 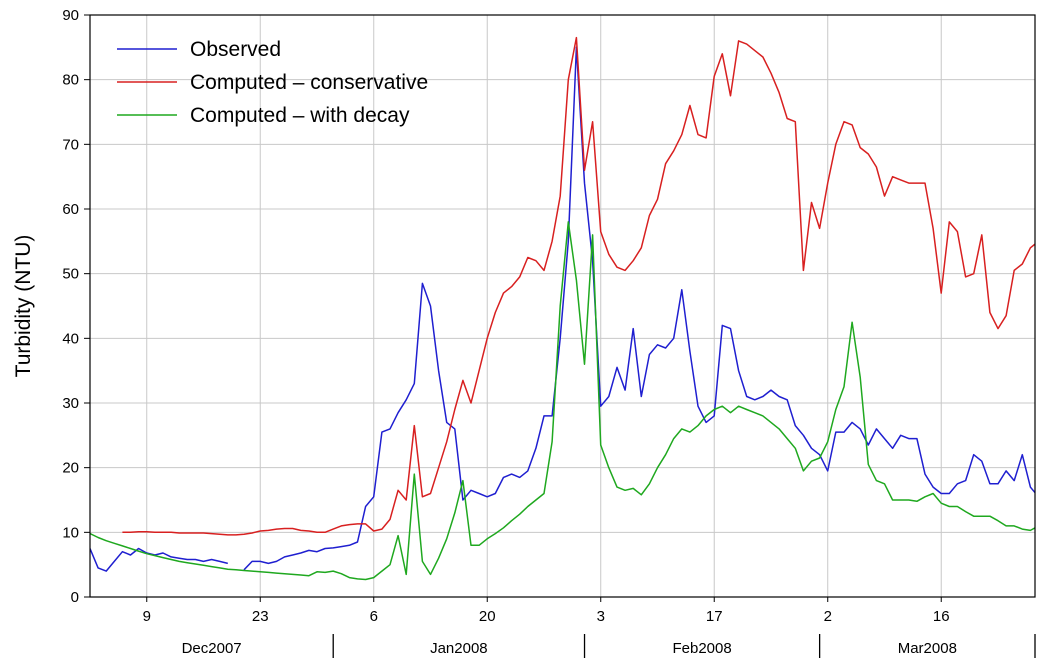 I want to click on month-label: Feb2008, so click(x=701, y=648).